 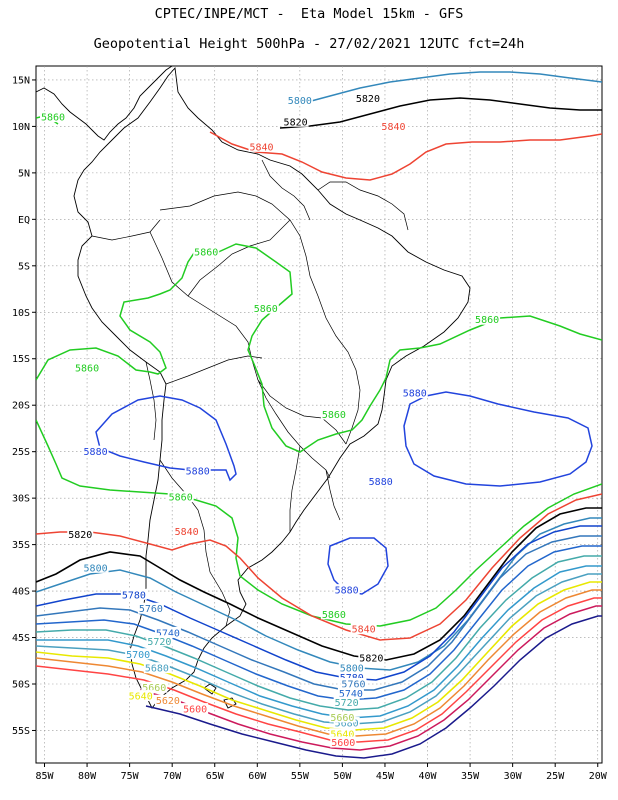 I want to click on tick-label-lon: 80W, so click(x=87, y=776).